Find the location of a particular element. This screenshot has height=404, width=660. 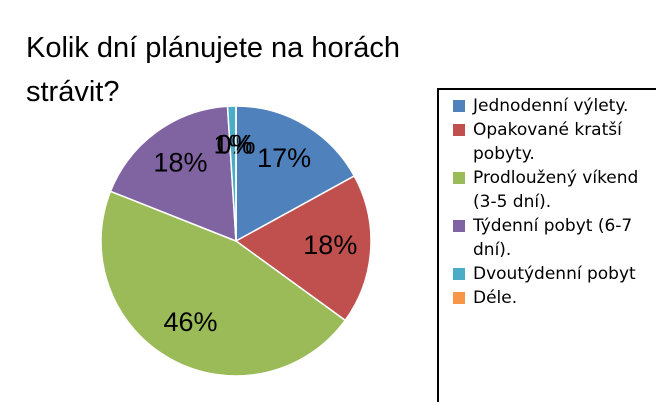

legend-label: Prodloužený víkend (3-5 dní). is located at coordinates (556, 190).